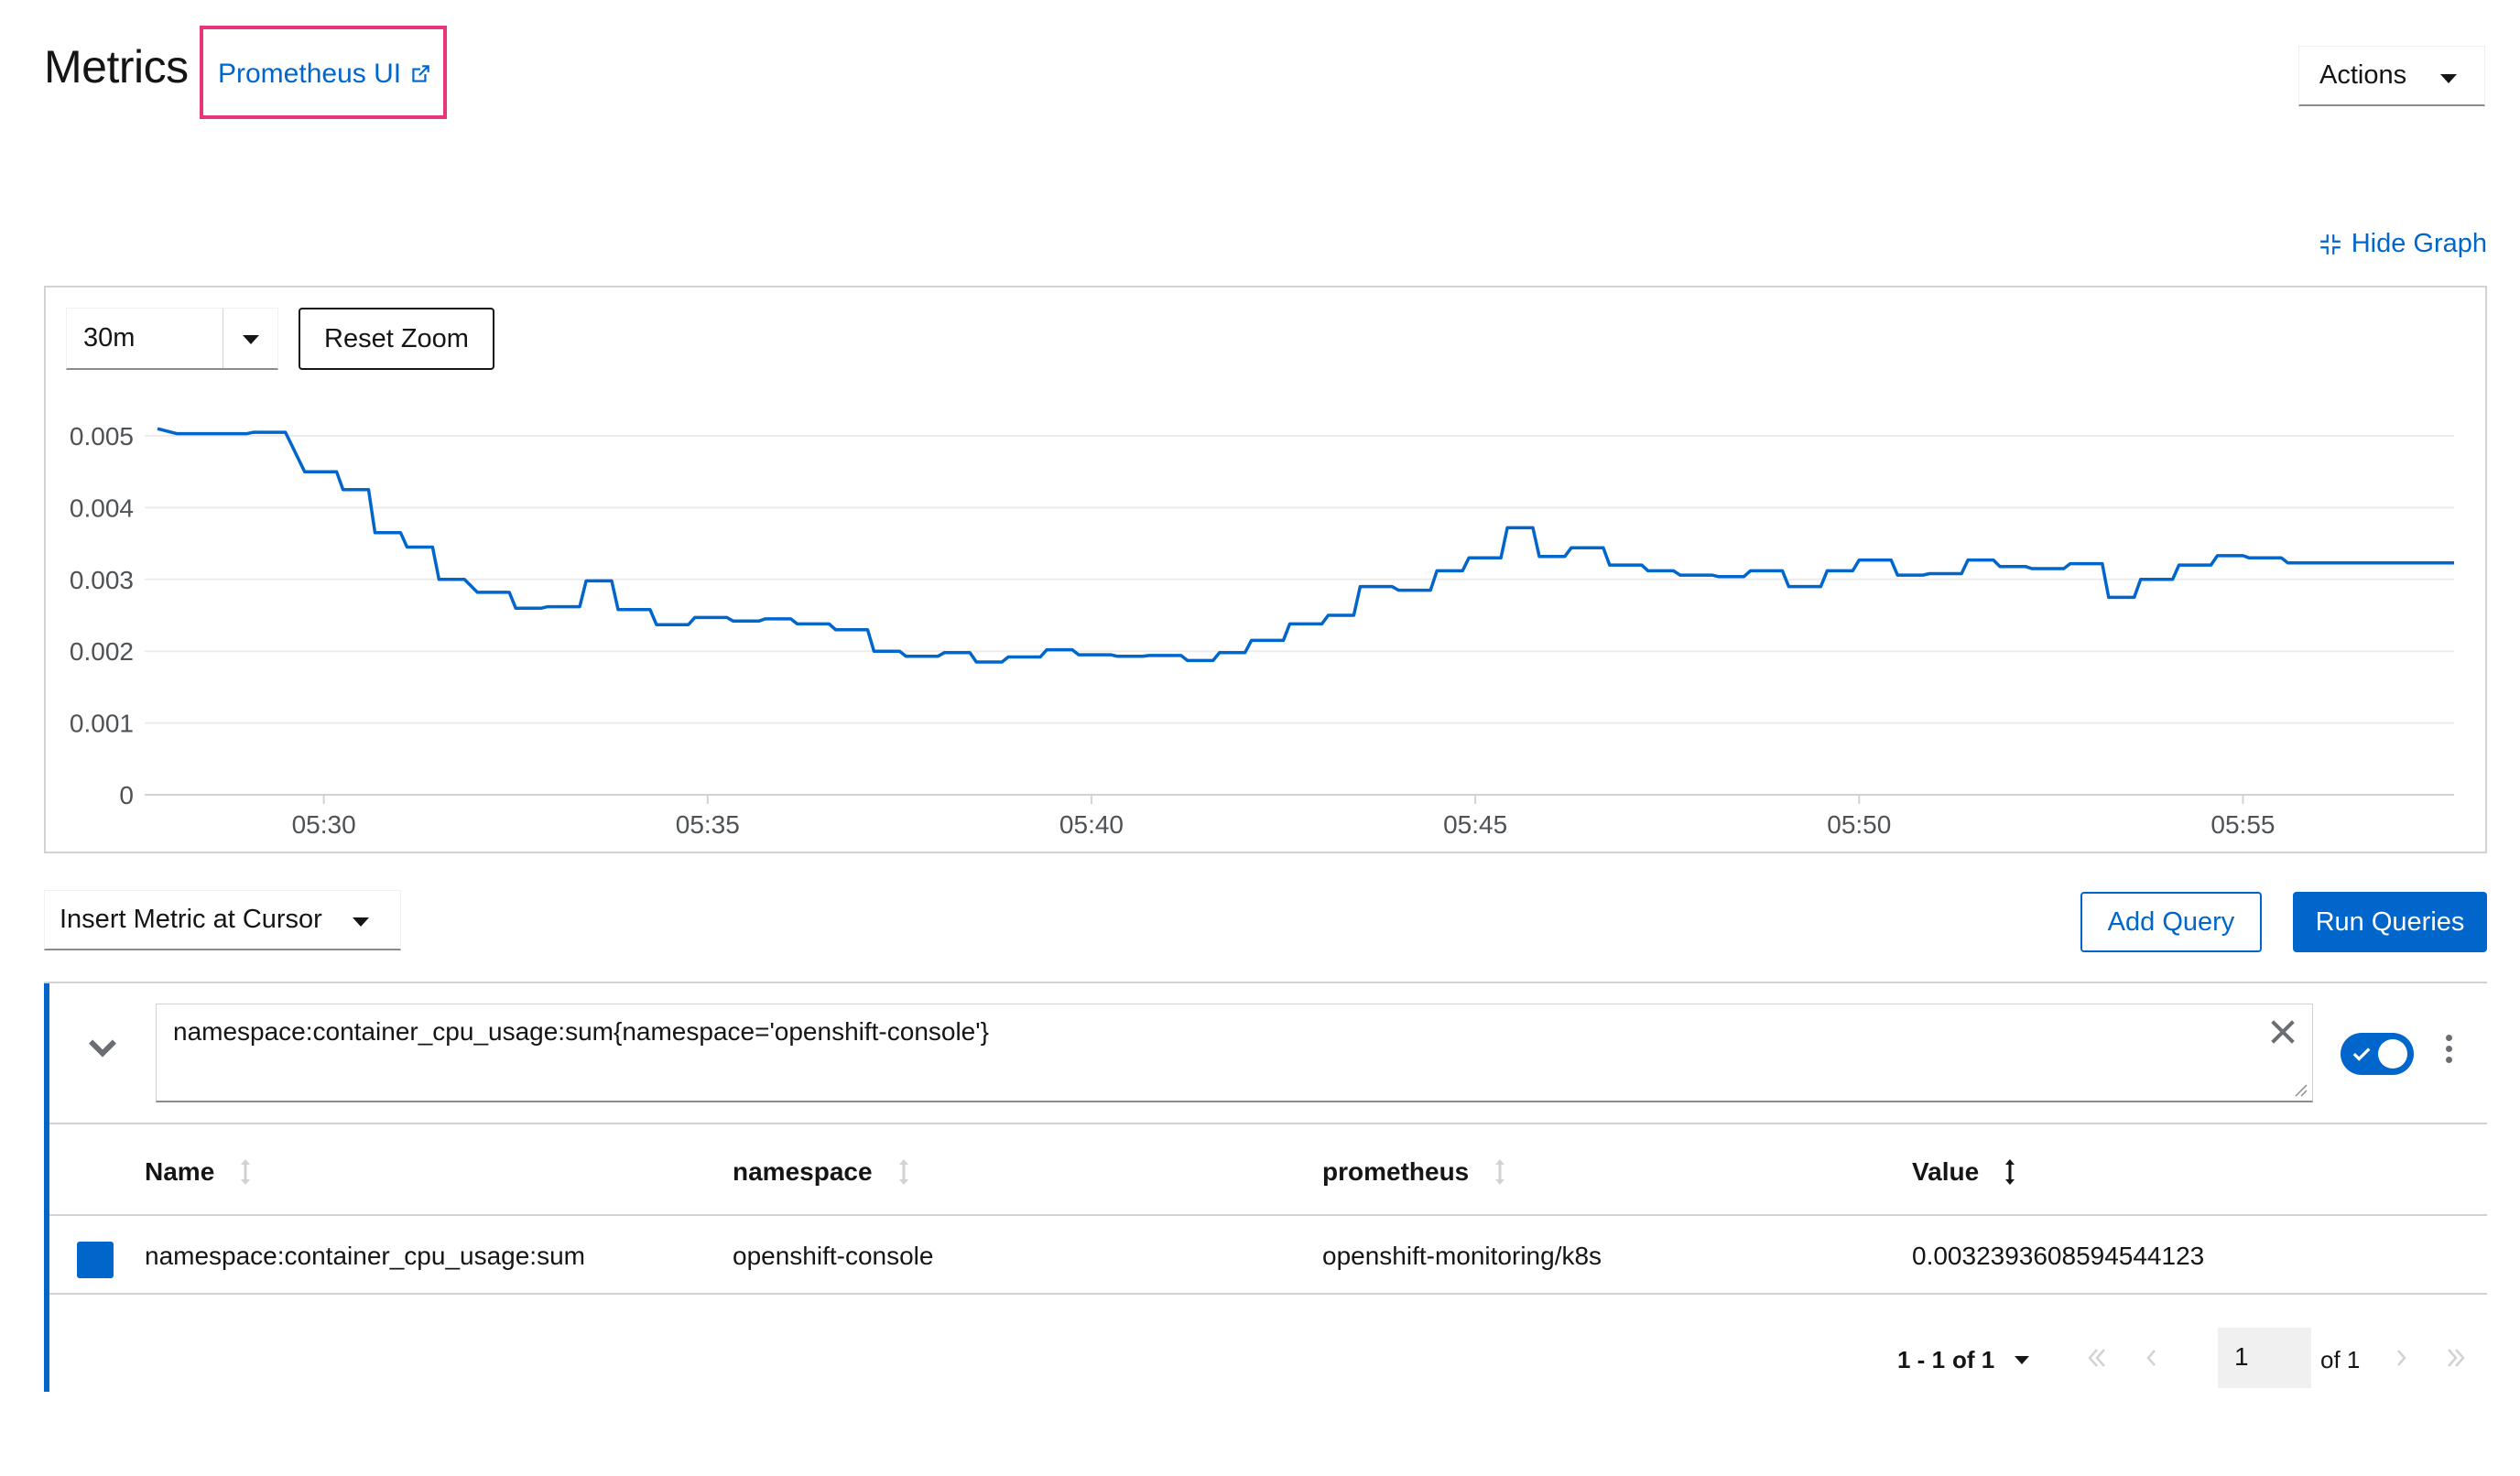 Image resolution: width=2520 pixels, height=1476 pixels. What do you see at coordinates (2282, 1031) in the screenshot?
I see `close-icon` at bounding box center [2282, 1031].